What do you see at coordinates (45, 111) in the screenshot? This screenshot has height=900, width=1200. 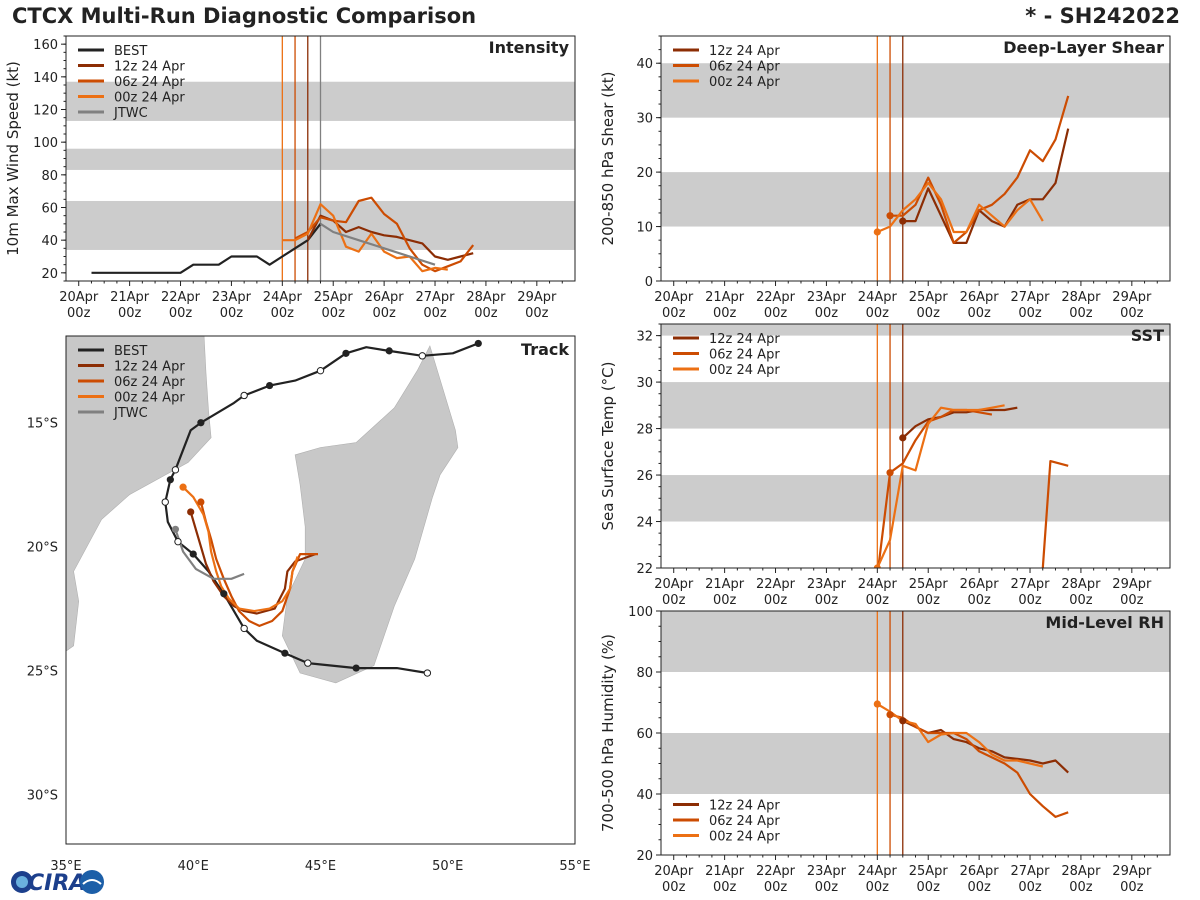 I see `y-tick-label: 120` at bounding box center [45, 111].